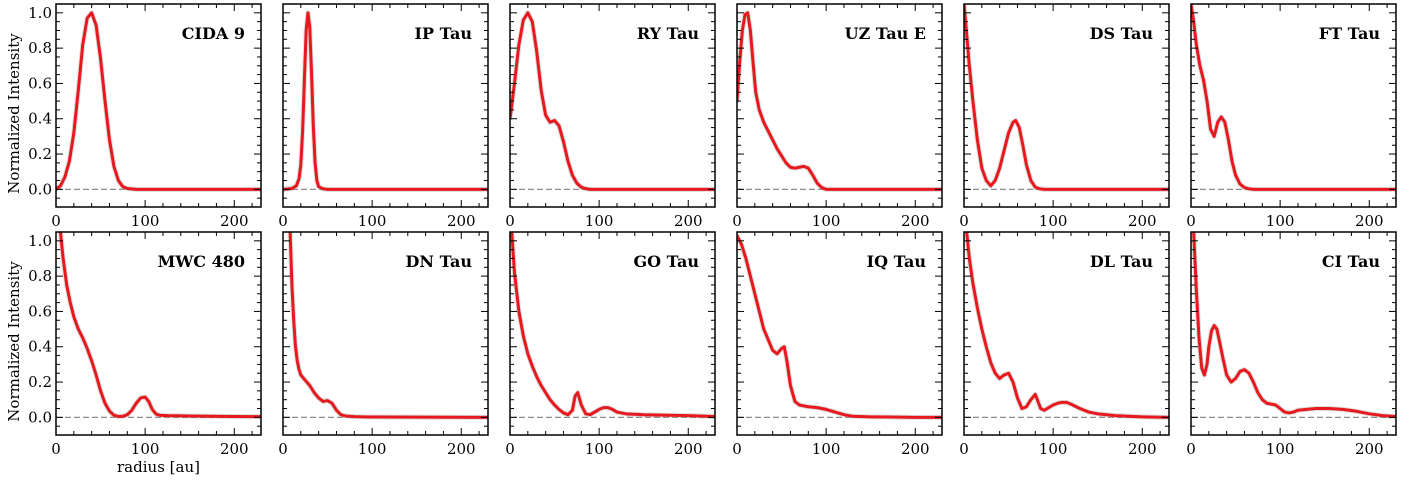 Image resolution: width=1422 pixels, height=481 pixels. Describe the element at coordinates (897, 261) in the screenshot. I see `panel-title: IQ Tau` at that location.